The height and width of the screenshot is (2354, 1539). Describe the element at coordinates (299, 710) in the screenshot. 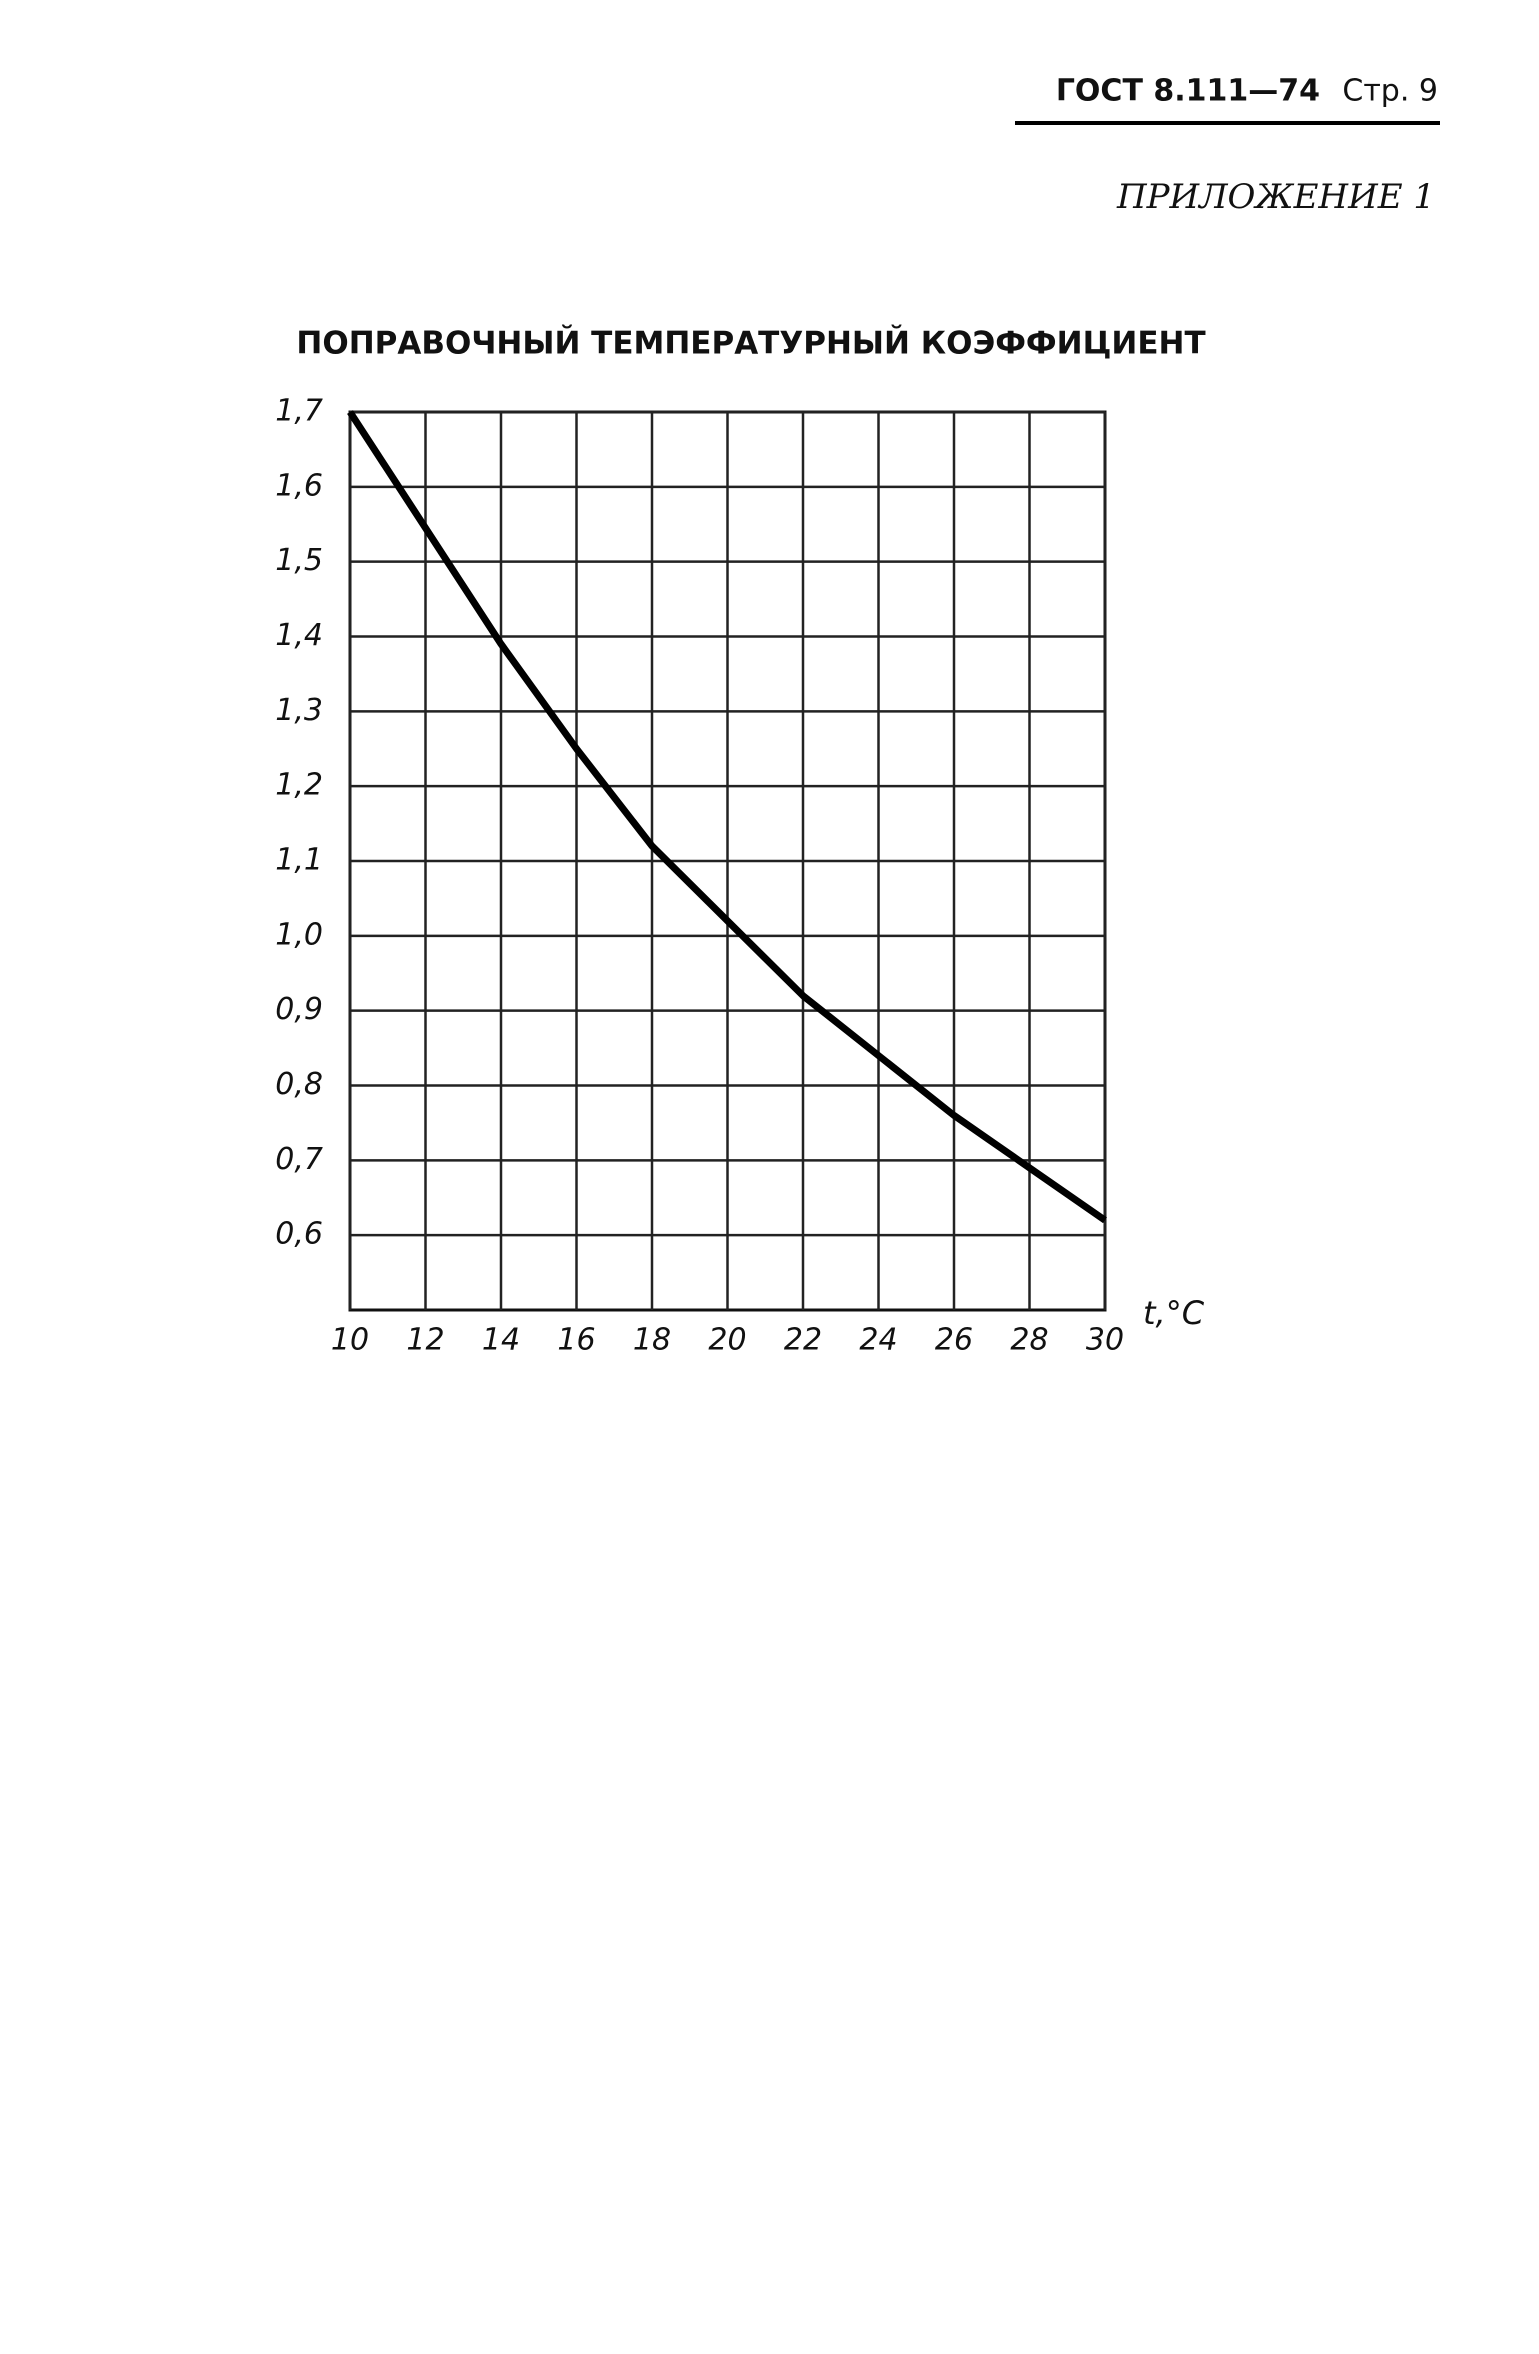

I see `y-tick-label: 1,3` at that location.